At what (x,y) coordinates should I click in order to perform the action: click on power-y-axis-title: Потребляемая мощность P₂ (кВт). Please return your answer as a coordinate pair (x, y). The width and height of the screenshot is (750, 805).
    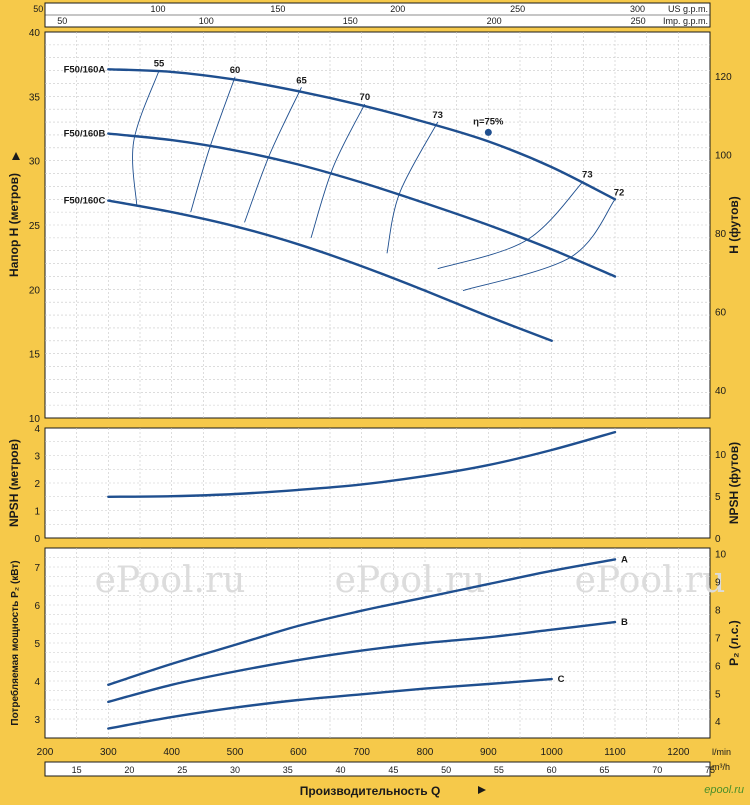
    Looking at the image, I should click on (15, 642).